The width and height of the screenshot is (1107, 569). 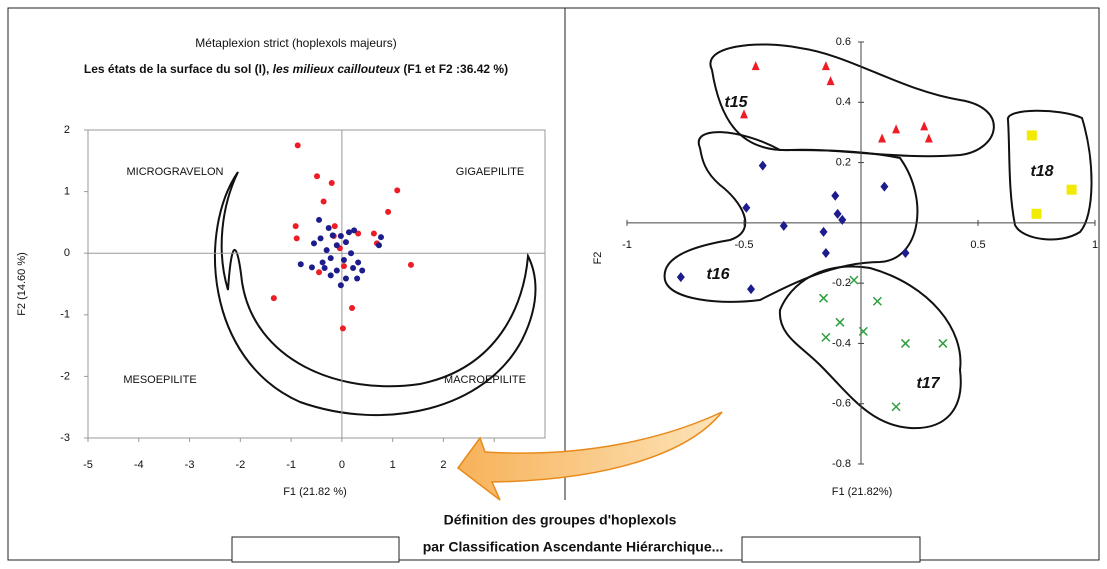 What do you see at coordinates (928, 383) in the screenshot?
I see `annotation: t17` at bounding box center [928, 383].